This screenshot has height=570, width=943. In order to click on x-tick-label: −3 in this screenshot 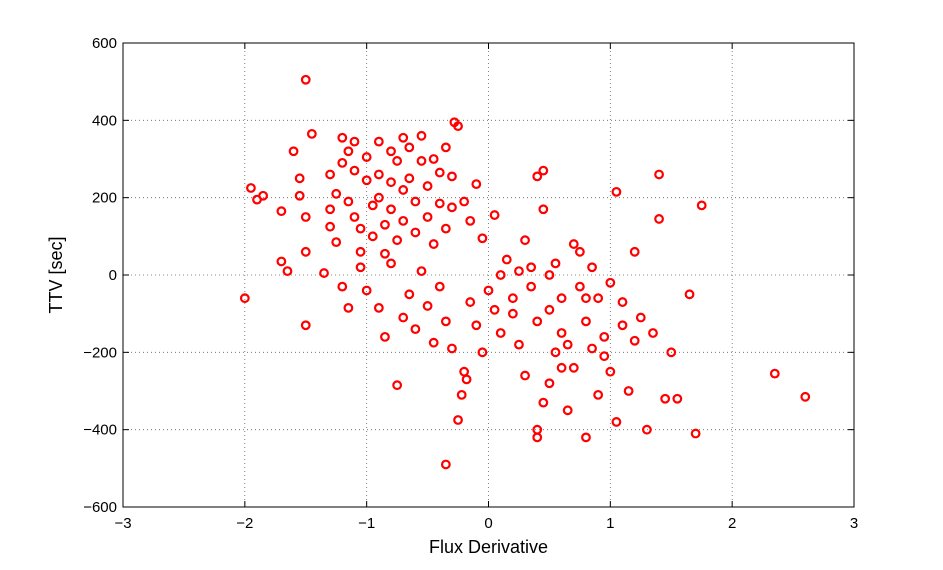, I will do `click(122, 523)`.